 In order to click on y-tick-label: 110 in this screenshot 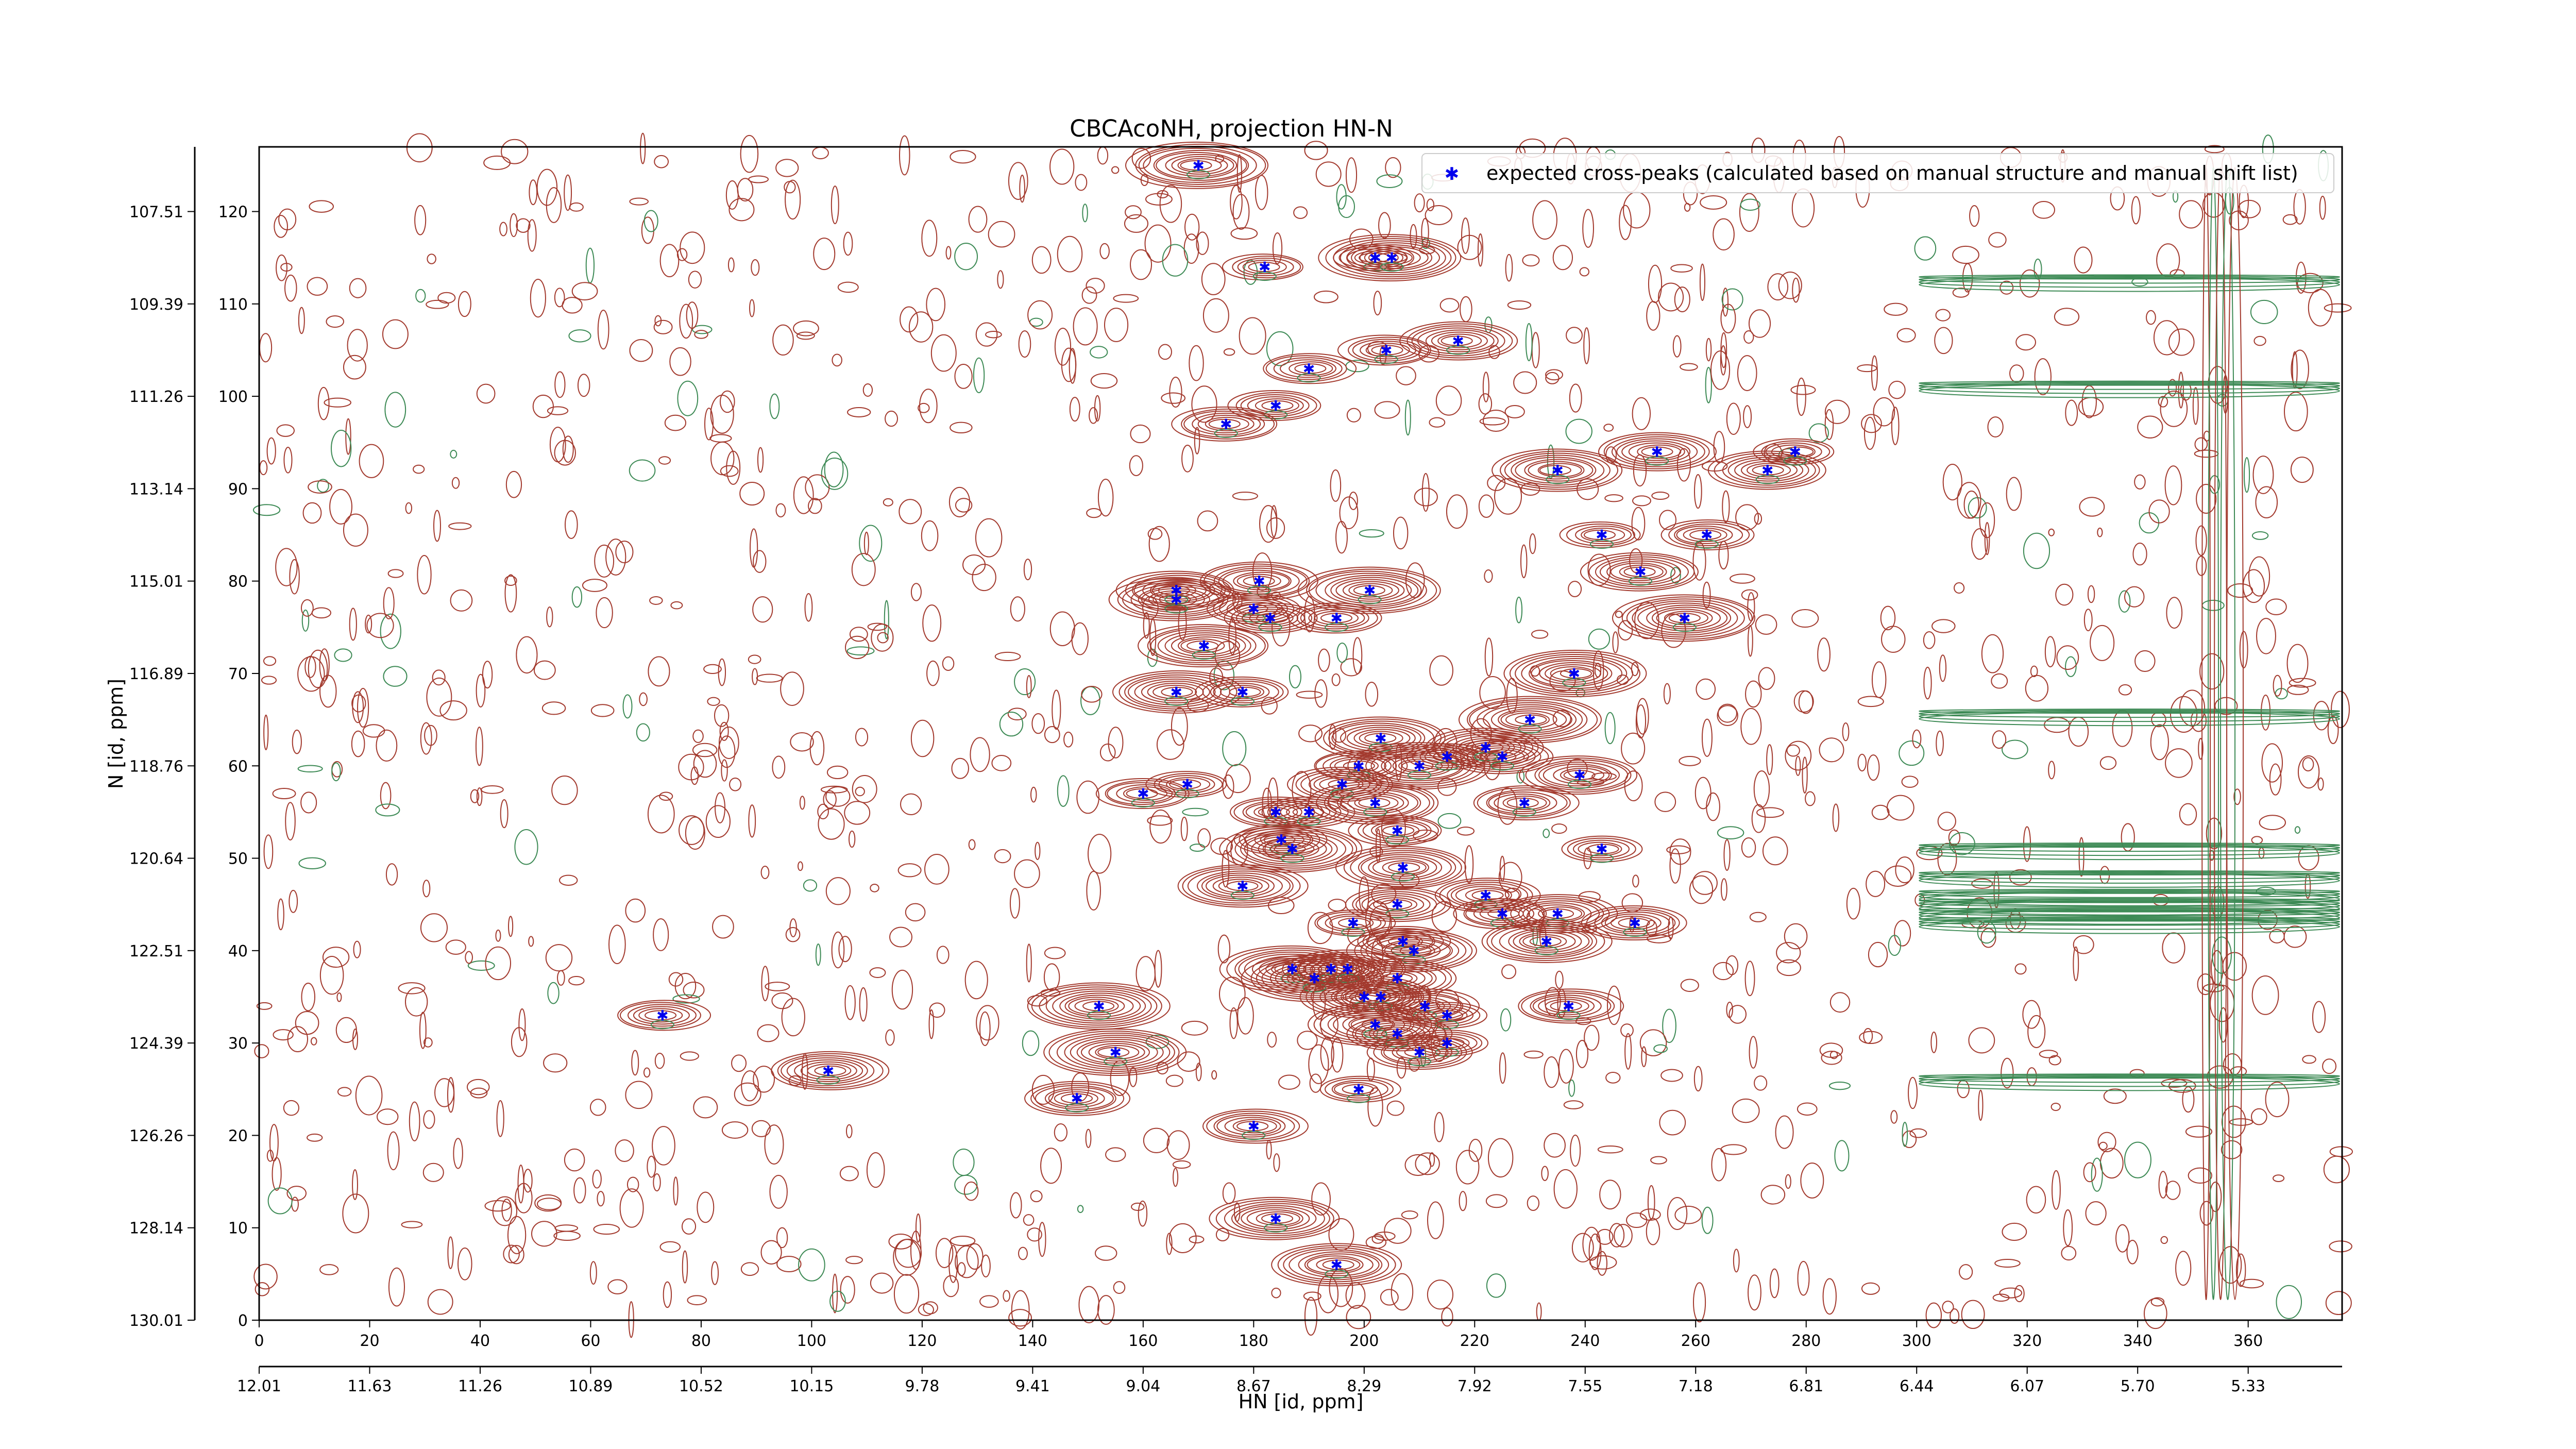, I will do `click(233, 305)`.